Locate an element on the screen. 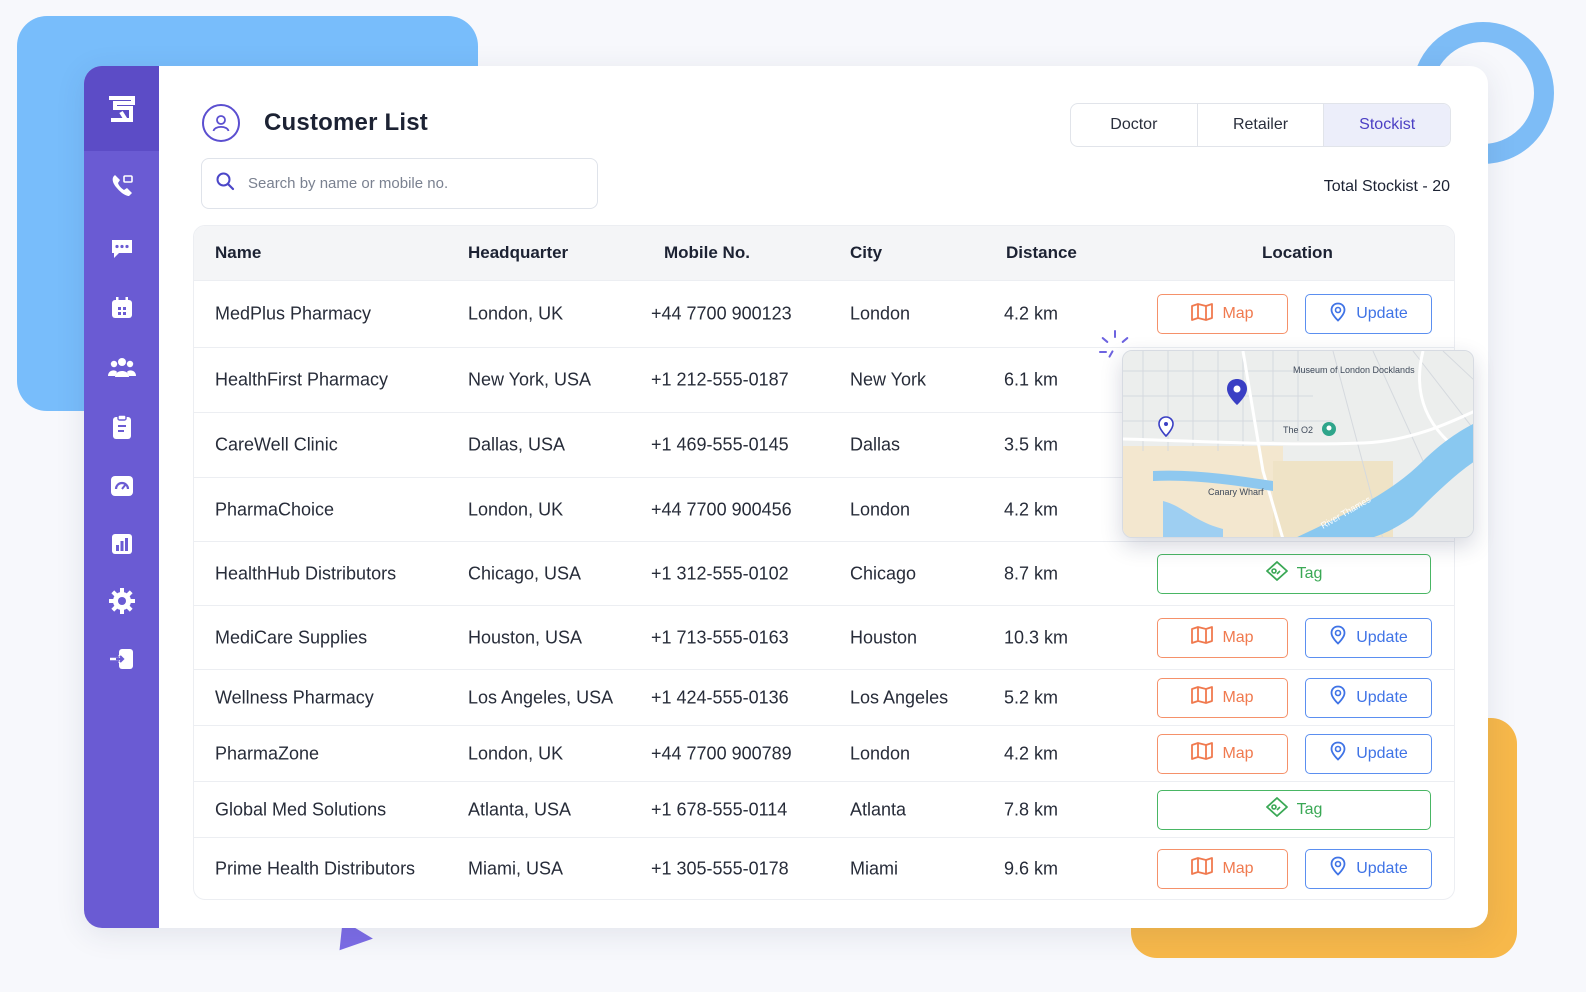  map-pin-outline-icon is located at coordinates (1166, 427).